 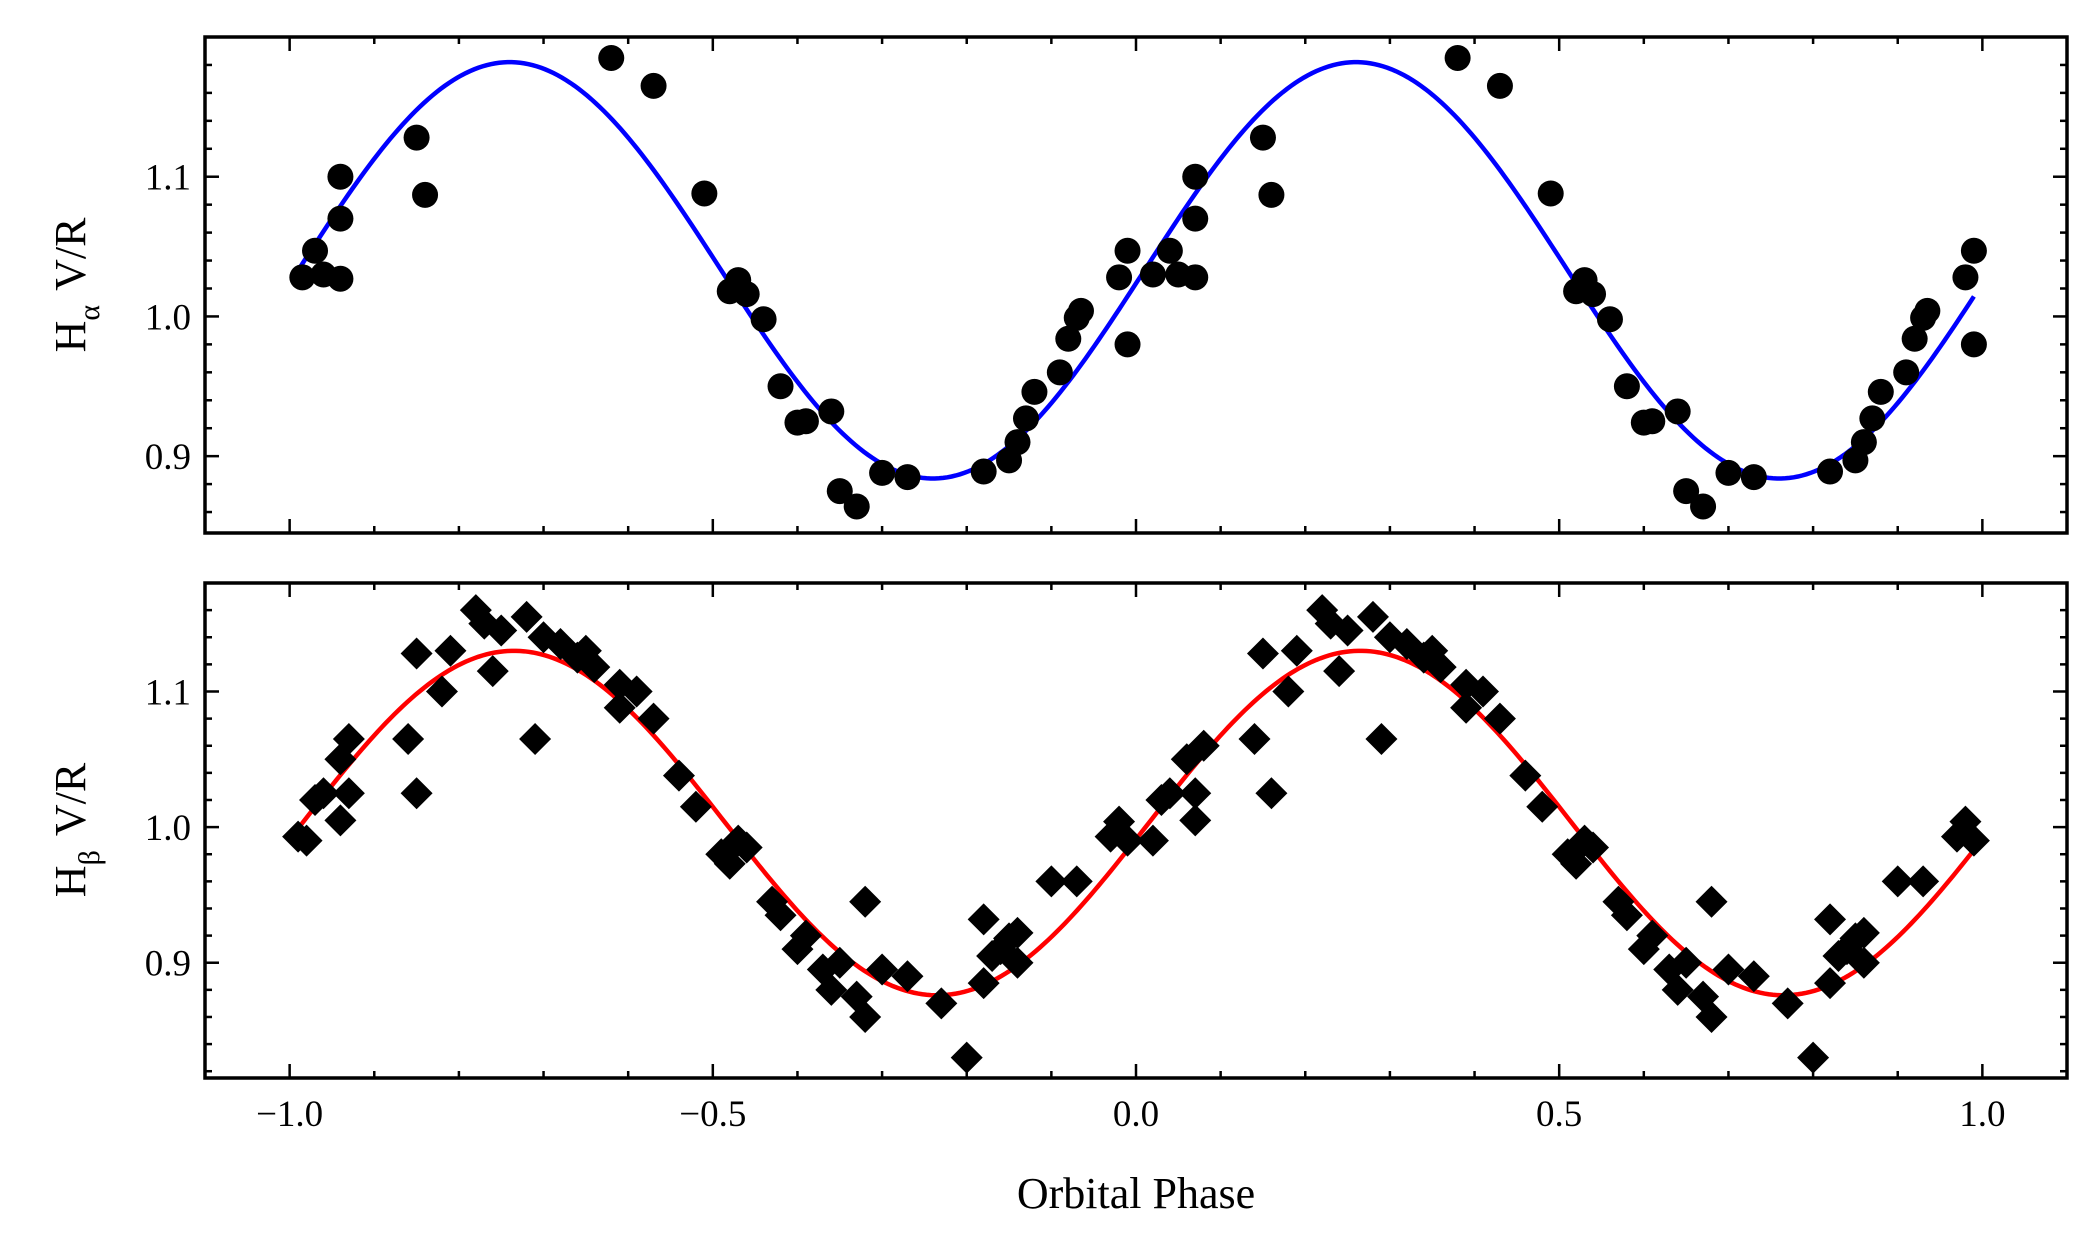 What do you see at coordinates (1130, 1114) in the screenshot?
I see `x-tick-labels-bottom: −1.0 −0.5 0.0 0.5 1.0` at bounding box center [1130, 1114].